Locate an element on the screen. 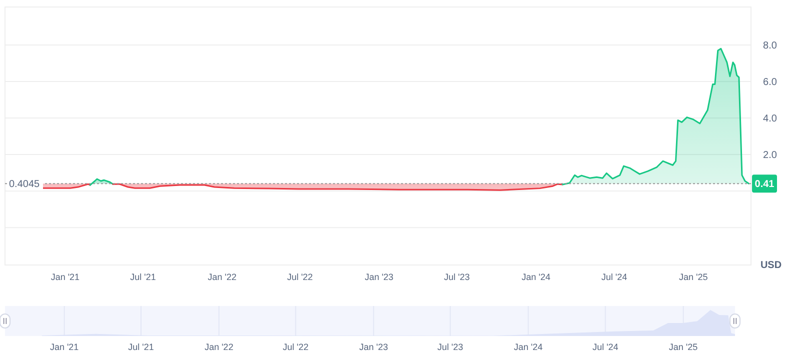 The height and width of the screenshot is (355, 800). y-tick-label: 4.0 is located at coordinates (770, 119).